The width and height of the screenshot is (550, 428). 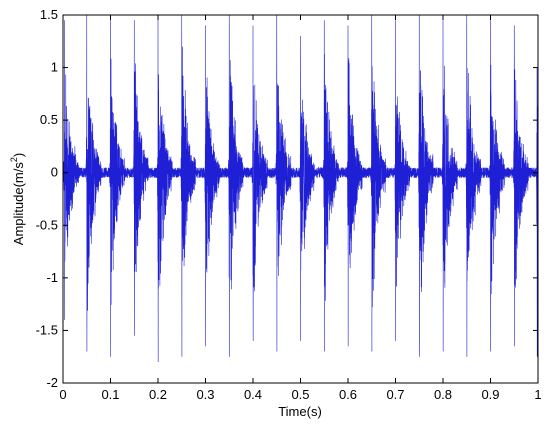 What do you see at coordinates (14, 159) in the screenshot?
I see `y-axis-label-superscript: 2` at bounding box center [14, 159].